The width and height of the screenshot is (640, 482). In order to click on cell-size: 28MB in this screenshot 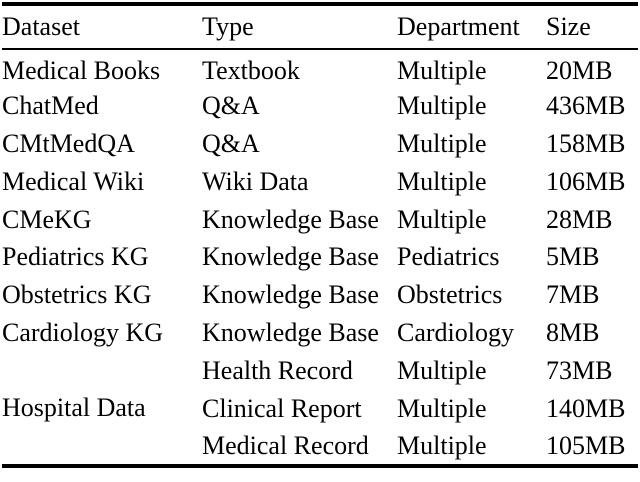, I will do `click(579, 219)`.